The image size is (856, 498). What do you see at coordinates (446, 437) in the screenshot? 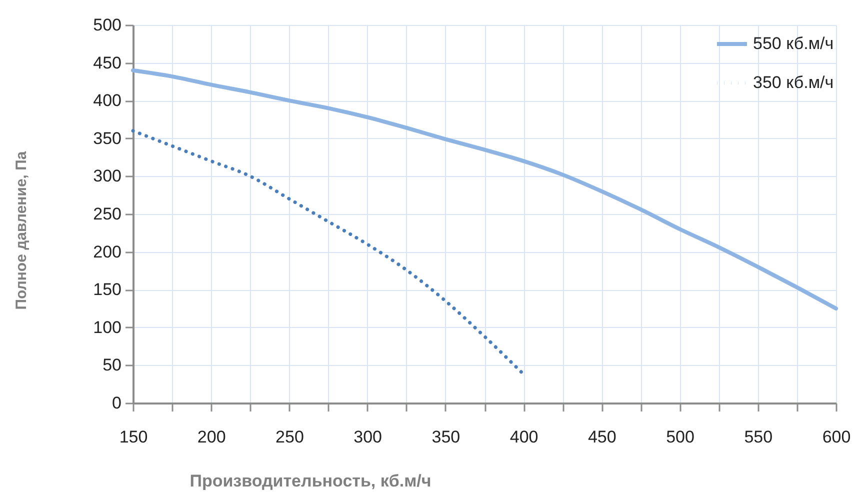
I see `x-tick-label: 350` at bounding box center [446, 437].